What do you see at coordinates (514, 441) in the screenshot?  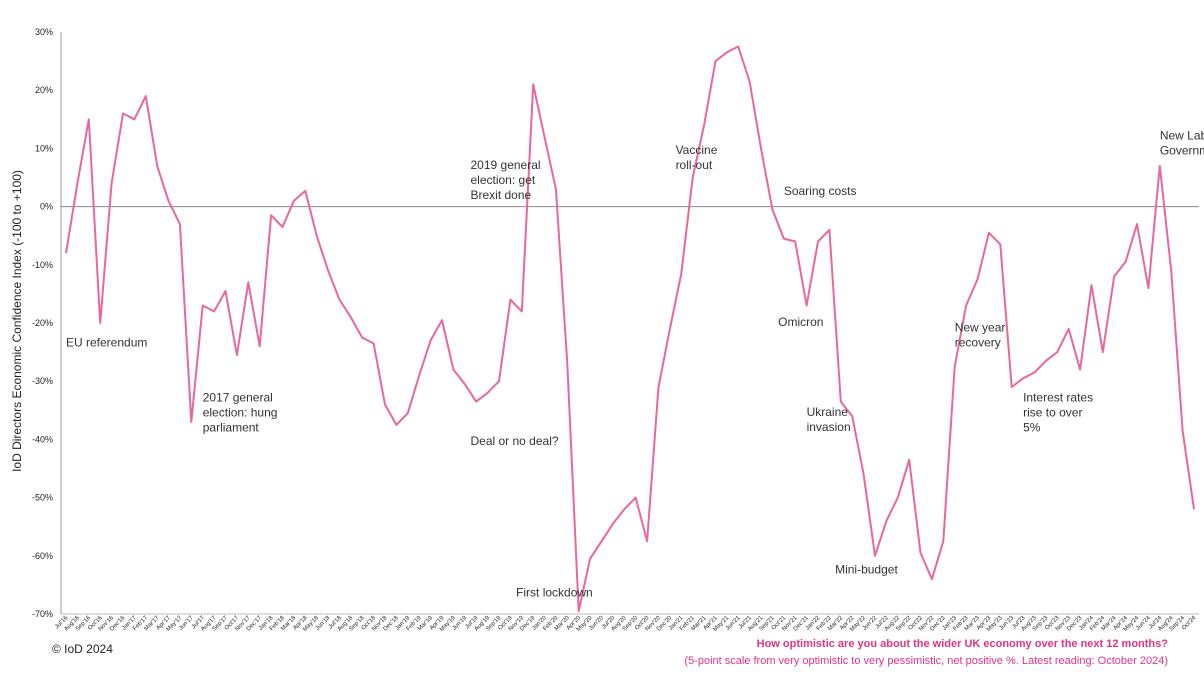 I see `annotation: Deal or no deal?` at bounding box center [514, 441].